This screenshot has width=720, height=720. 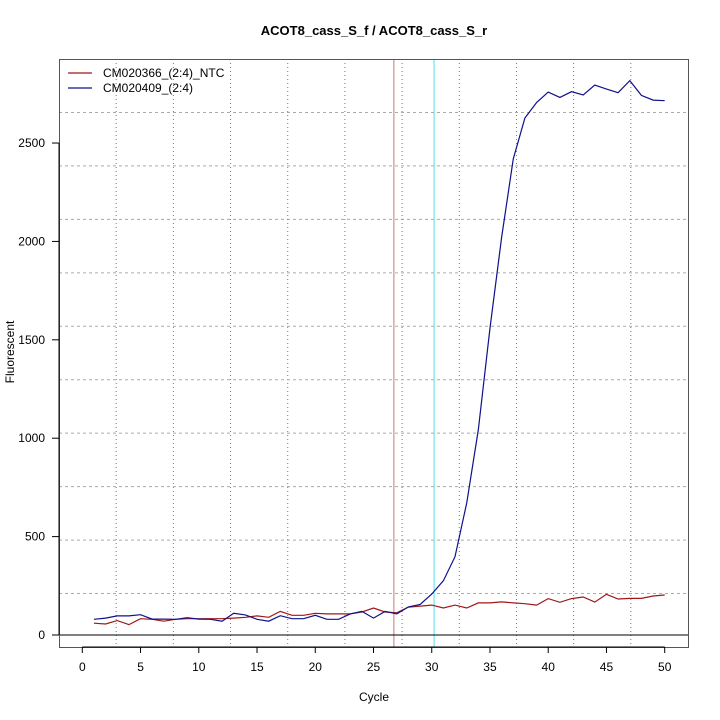 I want to click on legend-label-sample: CM020409_(2:4), so click(x=148, y=88).